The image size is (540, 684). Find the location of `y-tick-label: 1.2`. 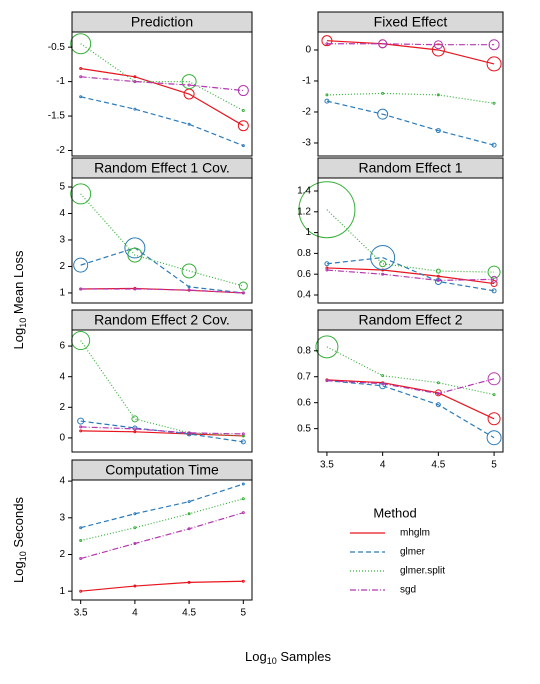

y-tick-label: 1.2 is located at coordinates (304, 211).